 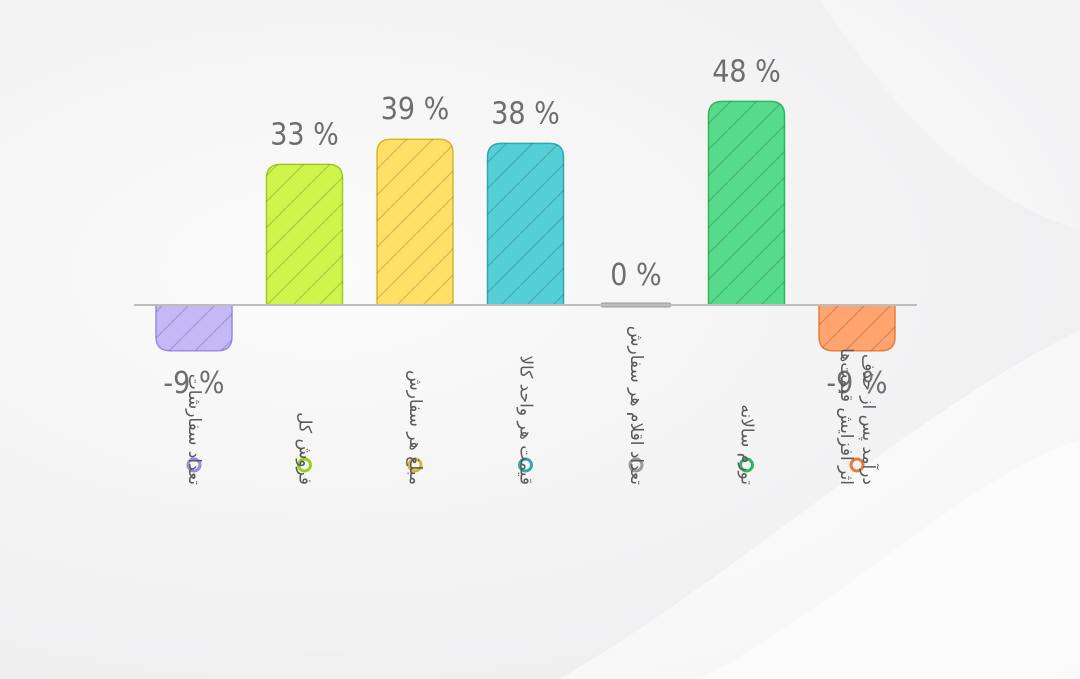 What do you see at coordinates (305, 448) in the screenshot?
I see `category-label-1: فروش کل` at bounding box center [305, 448].